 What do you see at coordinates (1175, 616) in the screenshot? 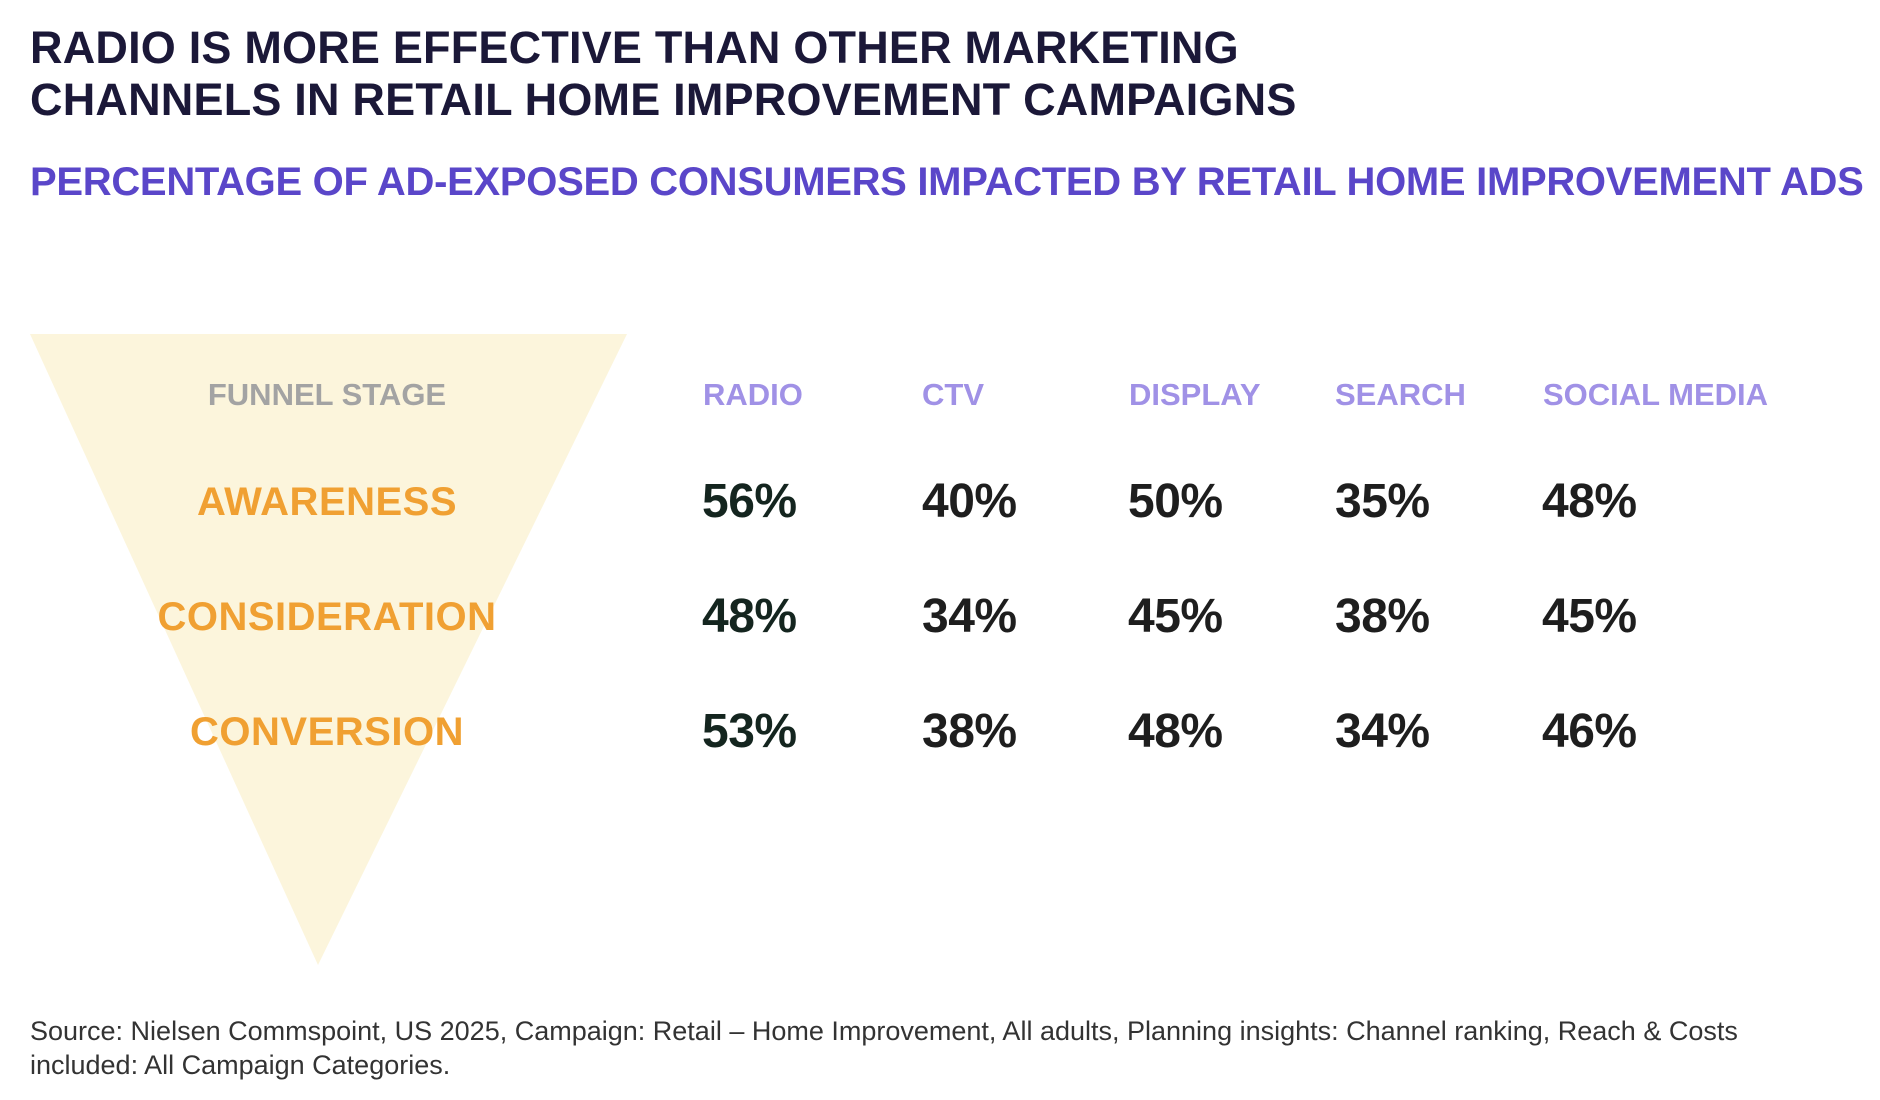
I see `value-consideration-display: 45%` at bounding box center [1175, 616].